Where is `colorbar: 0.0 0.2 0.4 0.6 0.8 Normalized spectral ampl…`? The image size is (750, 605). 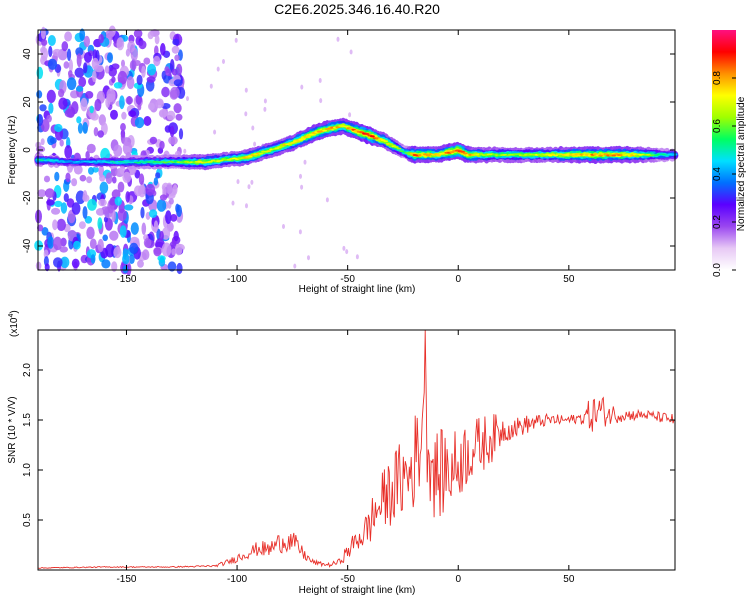
colorbar: 0.0 0.2 0.4 0.6 0.8 Normalized spectral ampl… is located at coordinates (729, 153).